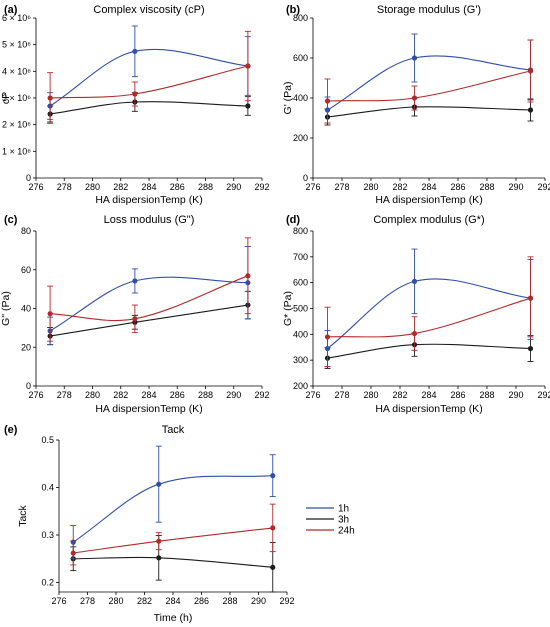 Image resolution: width=550 pixels, height=627 pixels. What do you see at coordinates (343, 509) in the screenshot?
I see `legend-label: 1h` at bounding box center [343, 509].